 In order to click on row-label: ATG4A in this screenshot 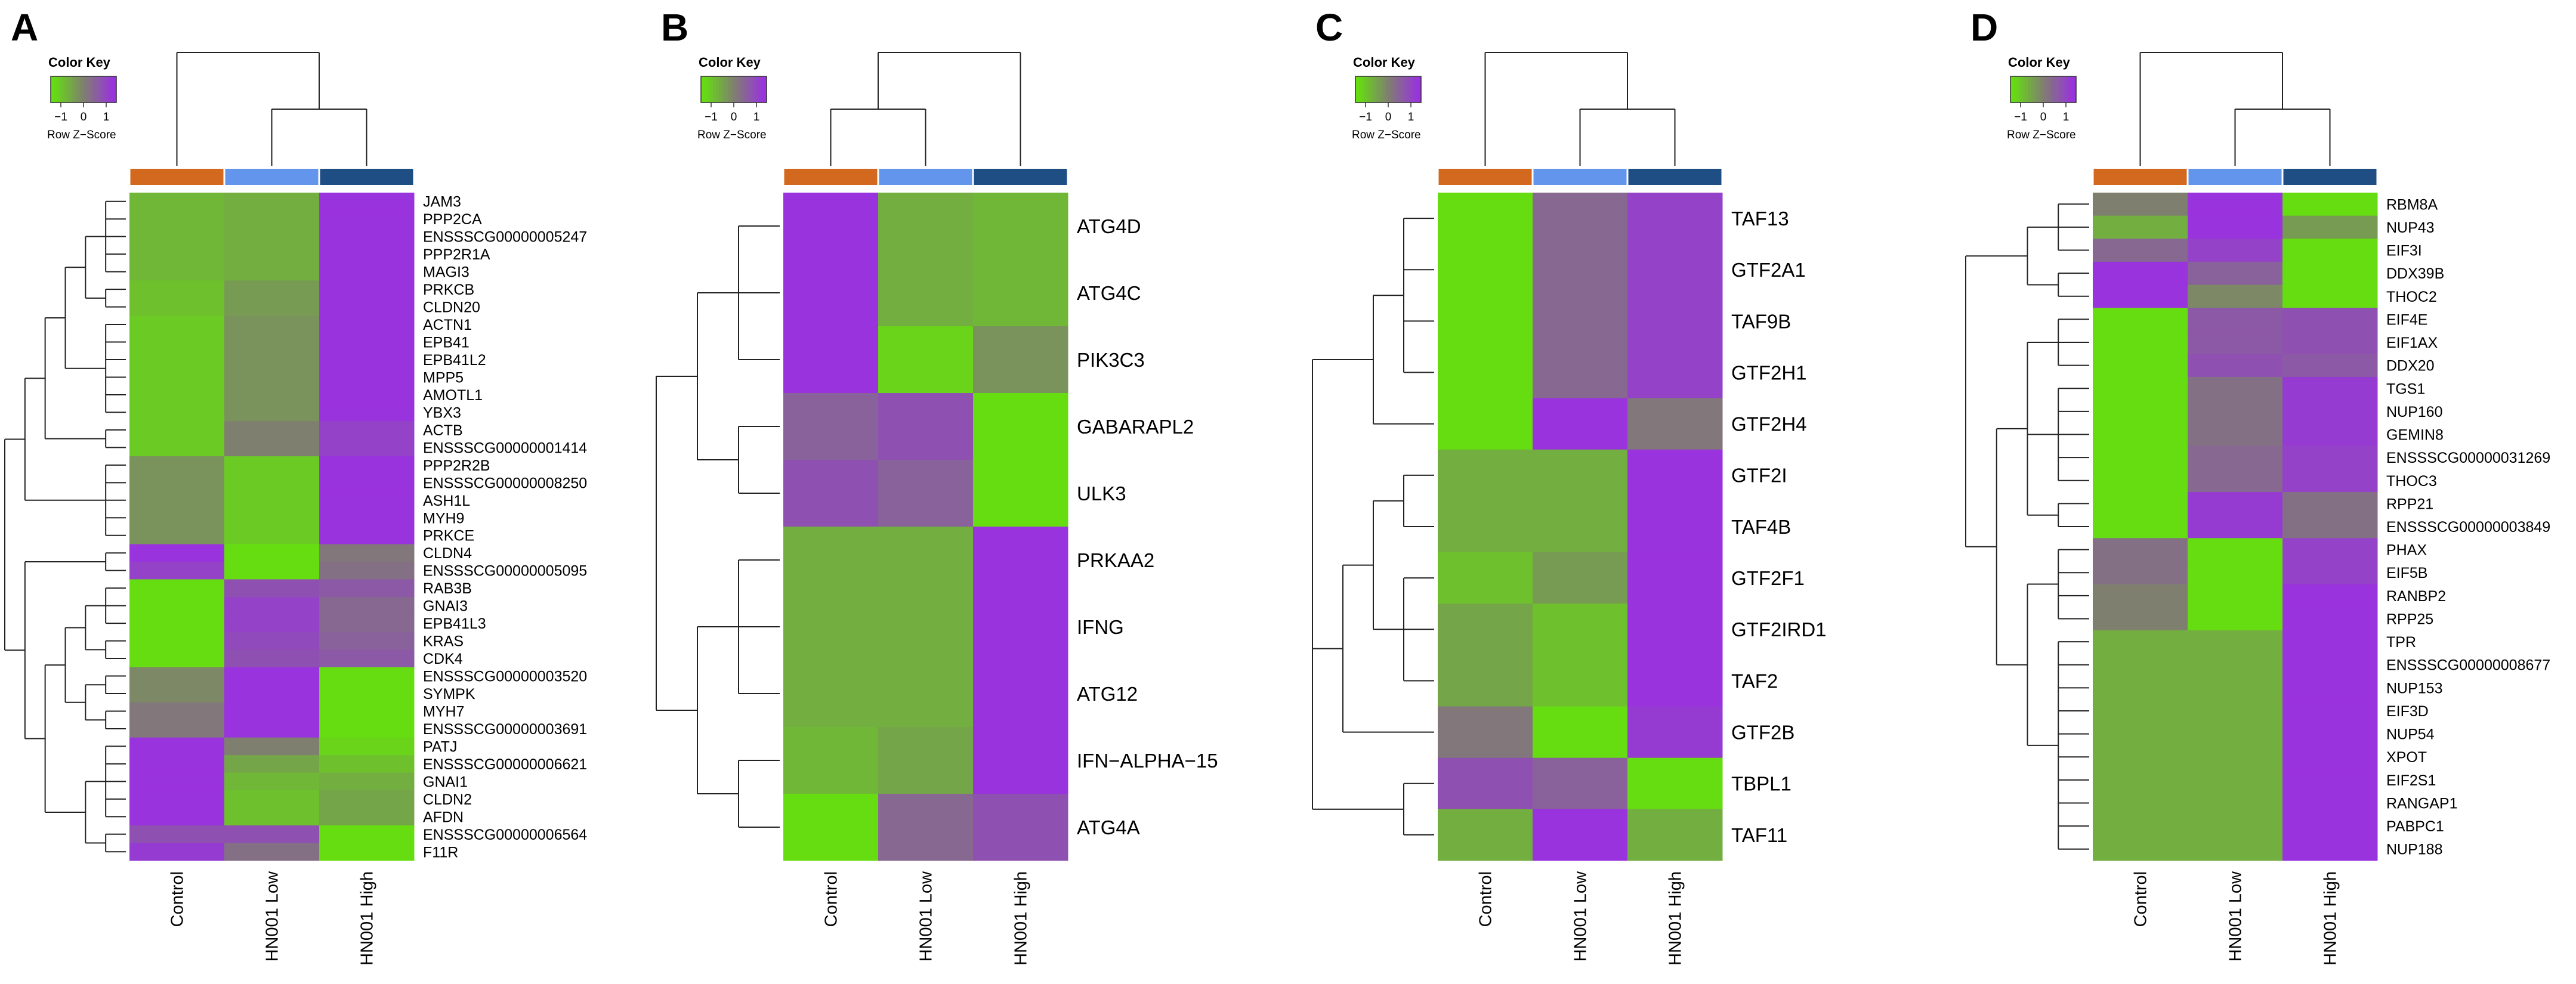, I will do `click(1108, 827)`.